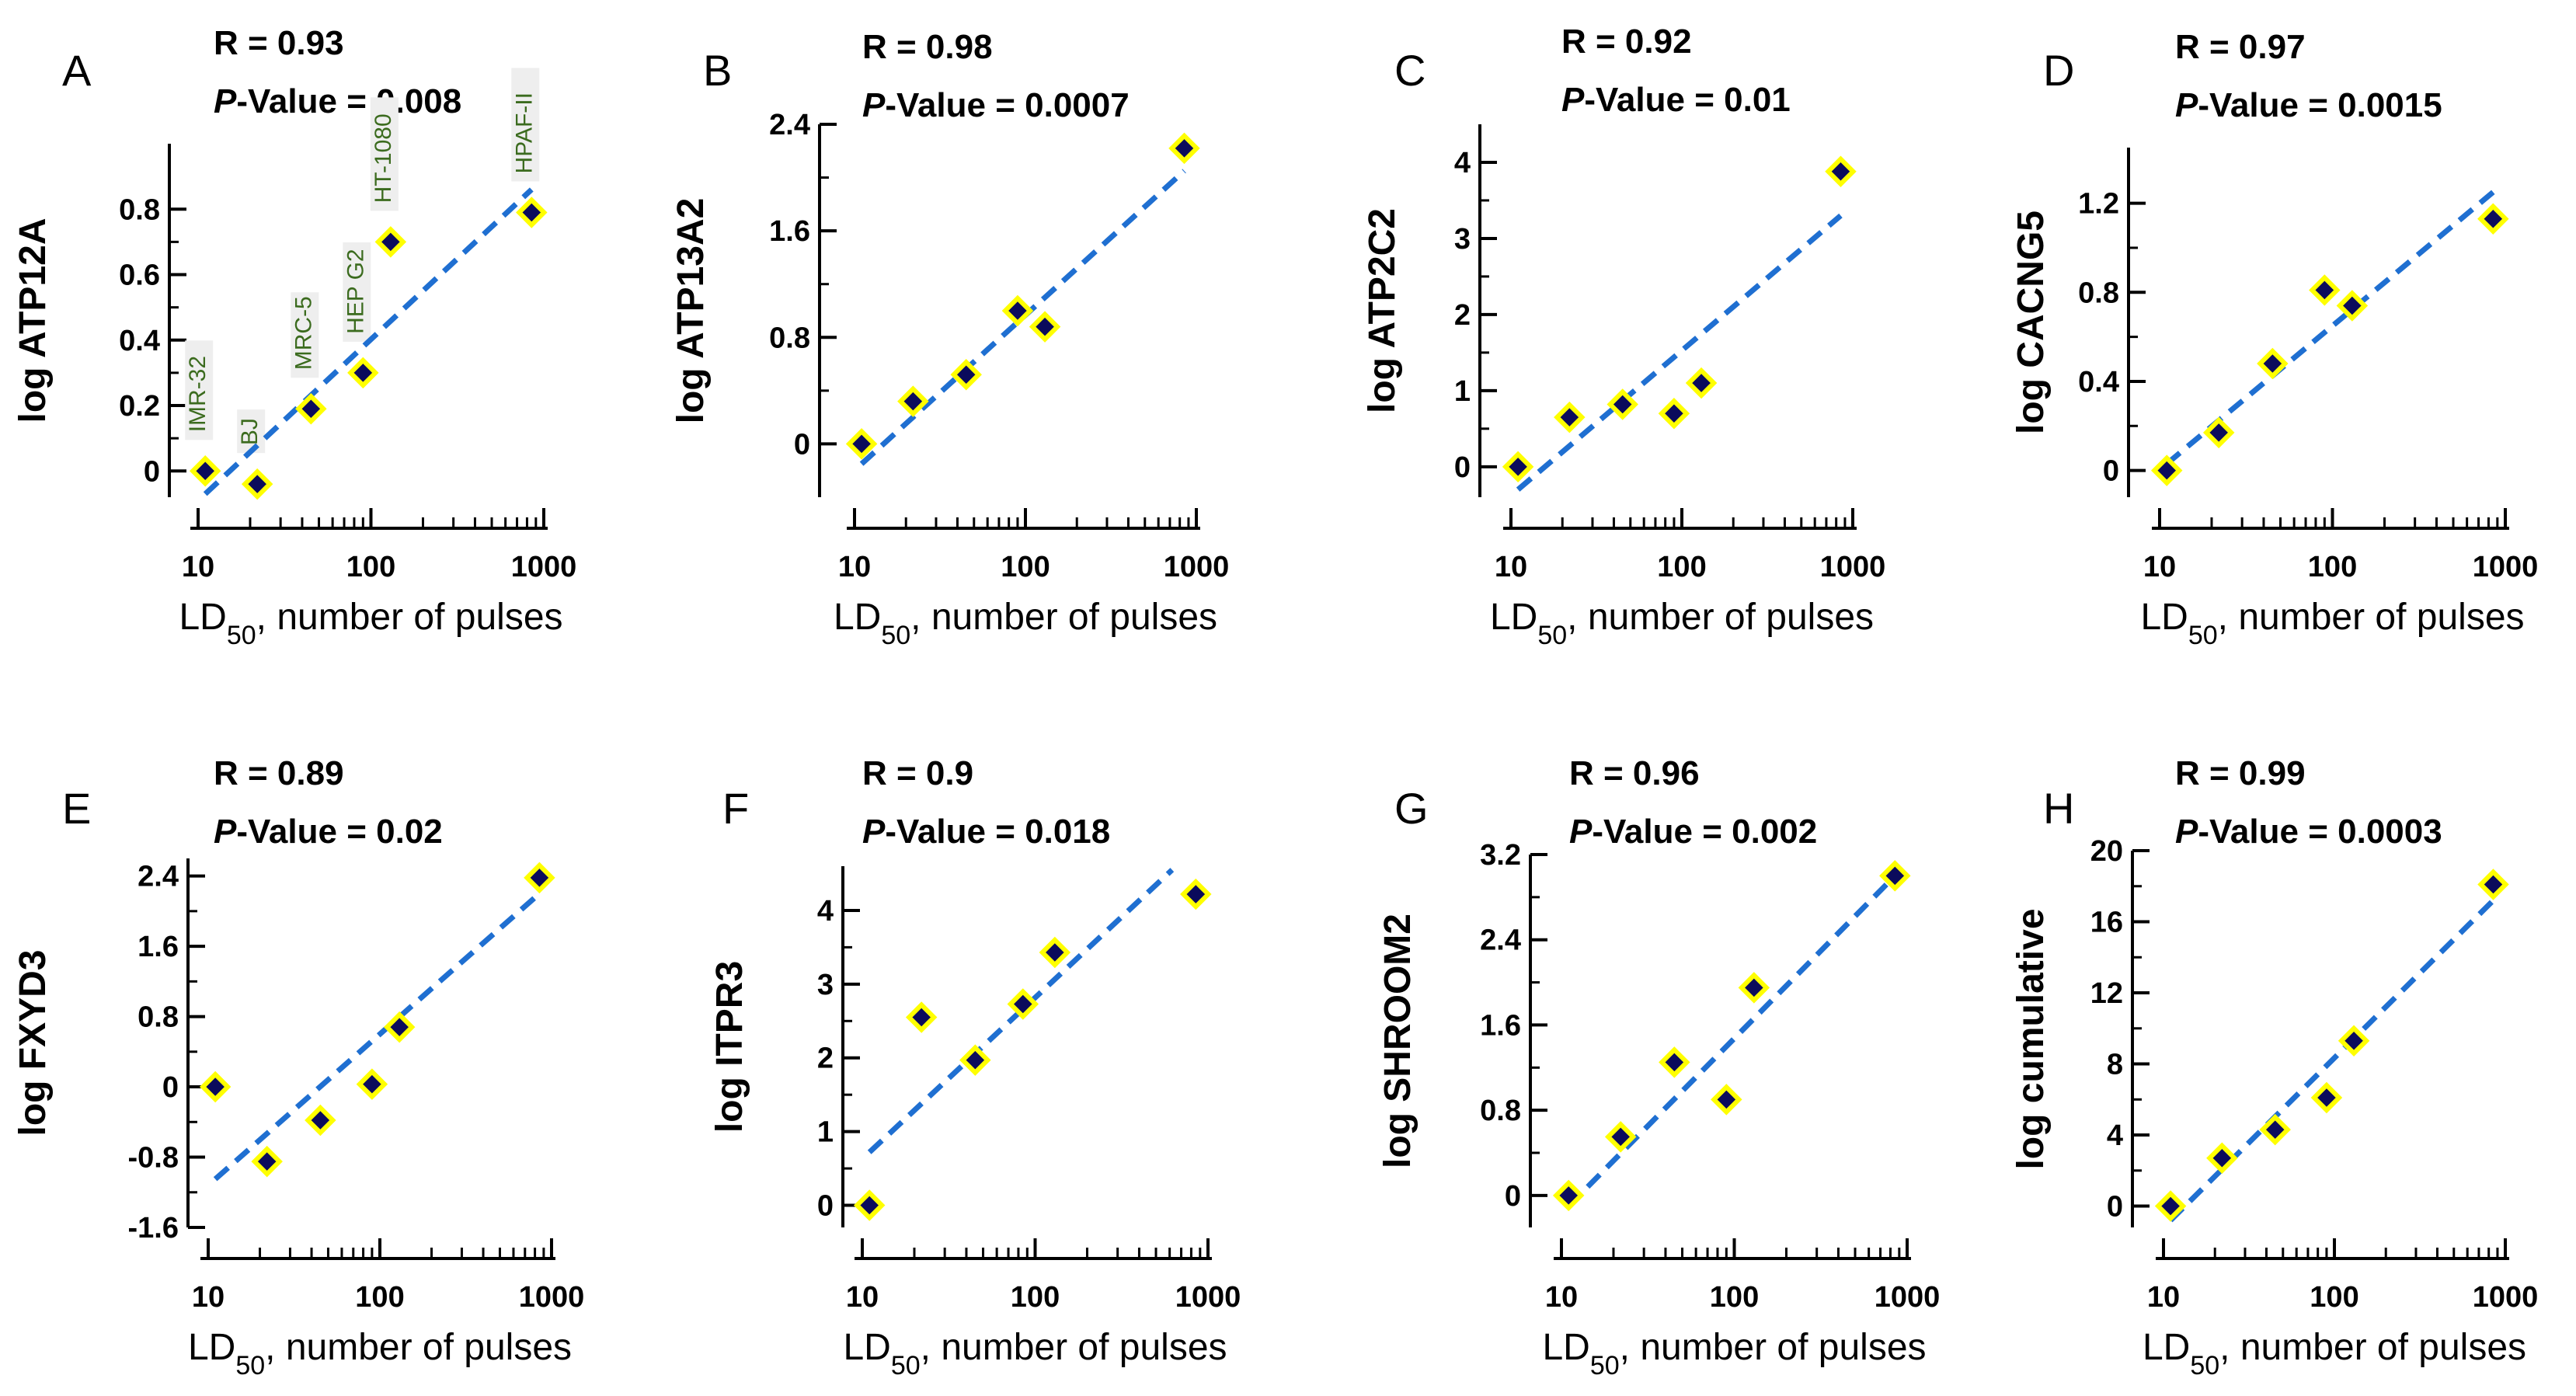 The width and height of the screenshot is (2576, 1396). I want to click on y-tick-label: -1.6, so click(154, 1228).